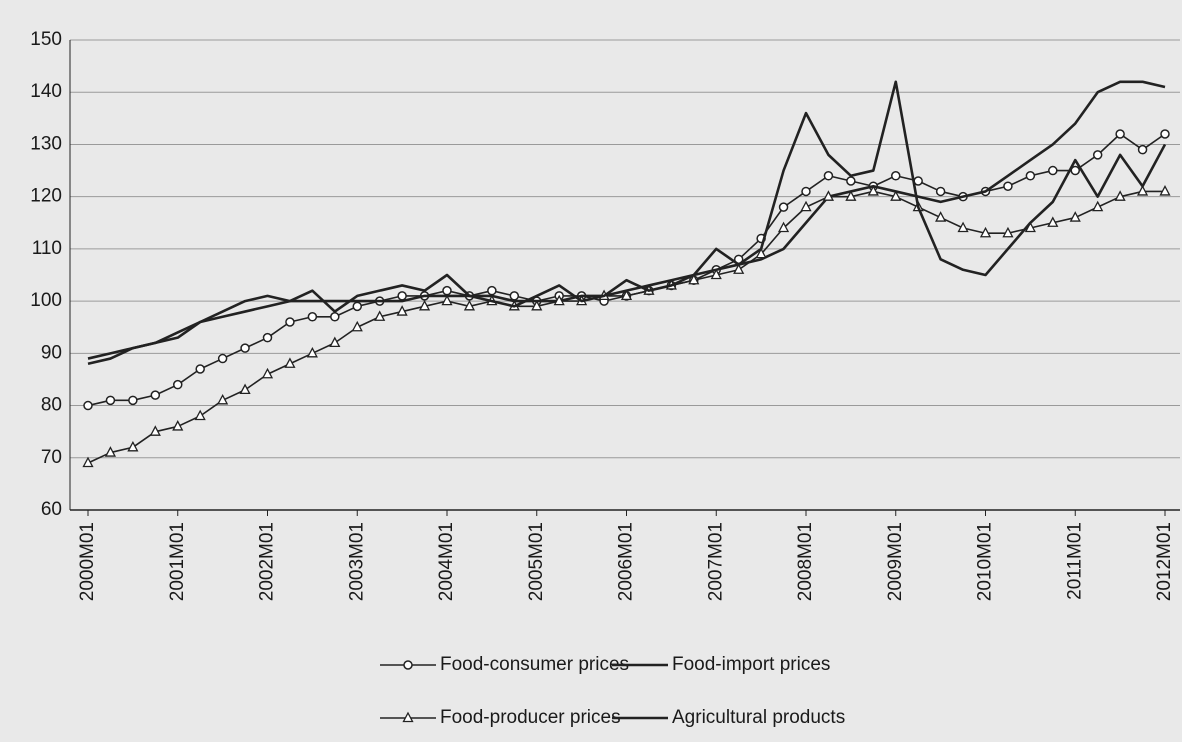  I want to click on y-tick-label: 70, so click(51, 457).